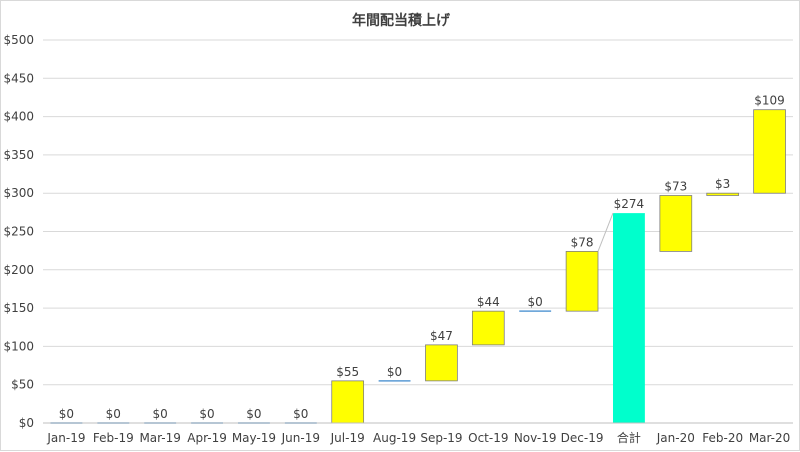 The width and height of the screenshot is (800, 452). Describe the element at coordinates (629, 318) in the screenshot. I see `total-bar` at that location.